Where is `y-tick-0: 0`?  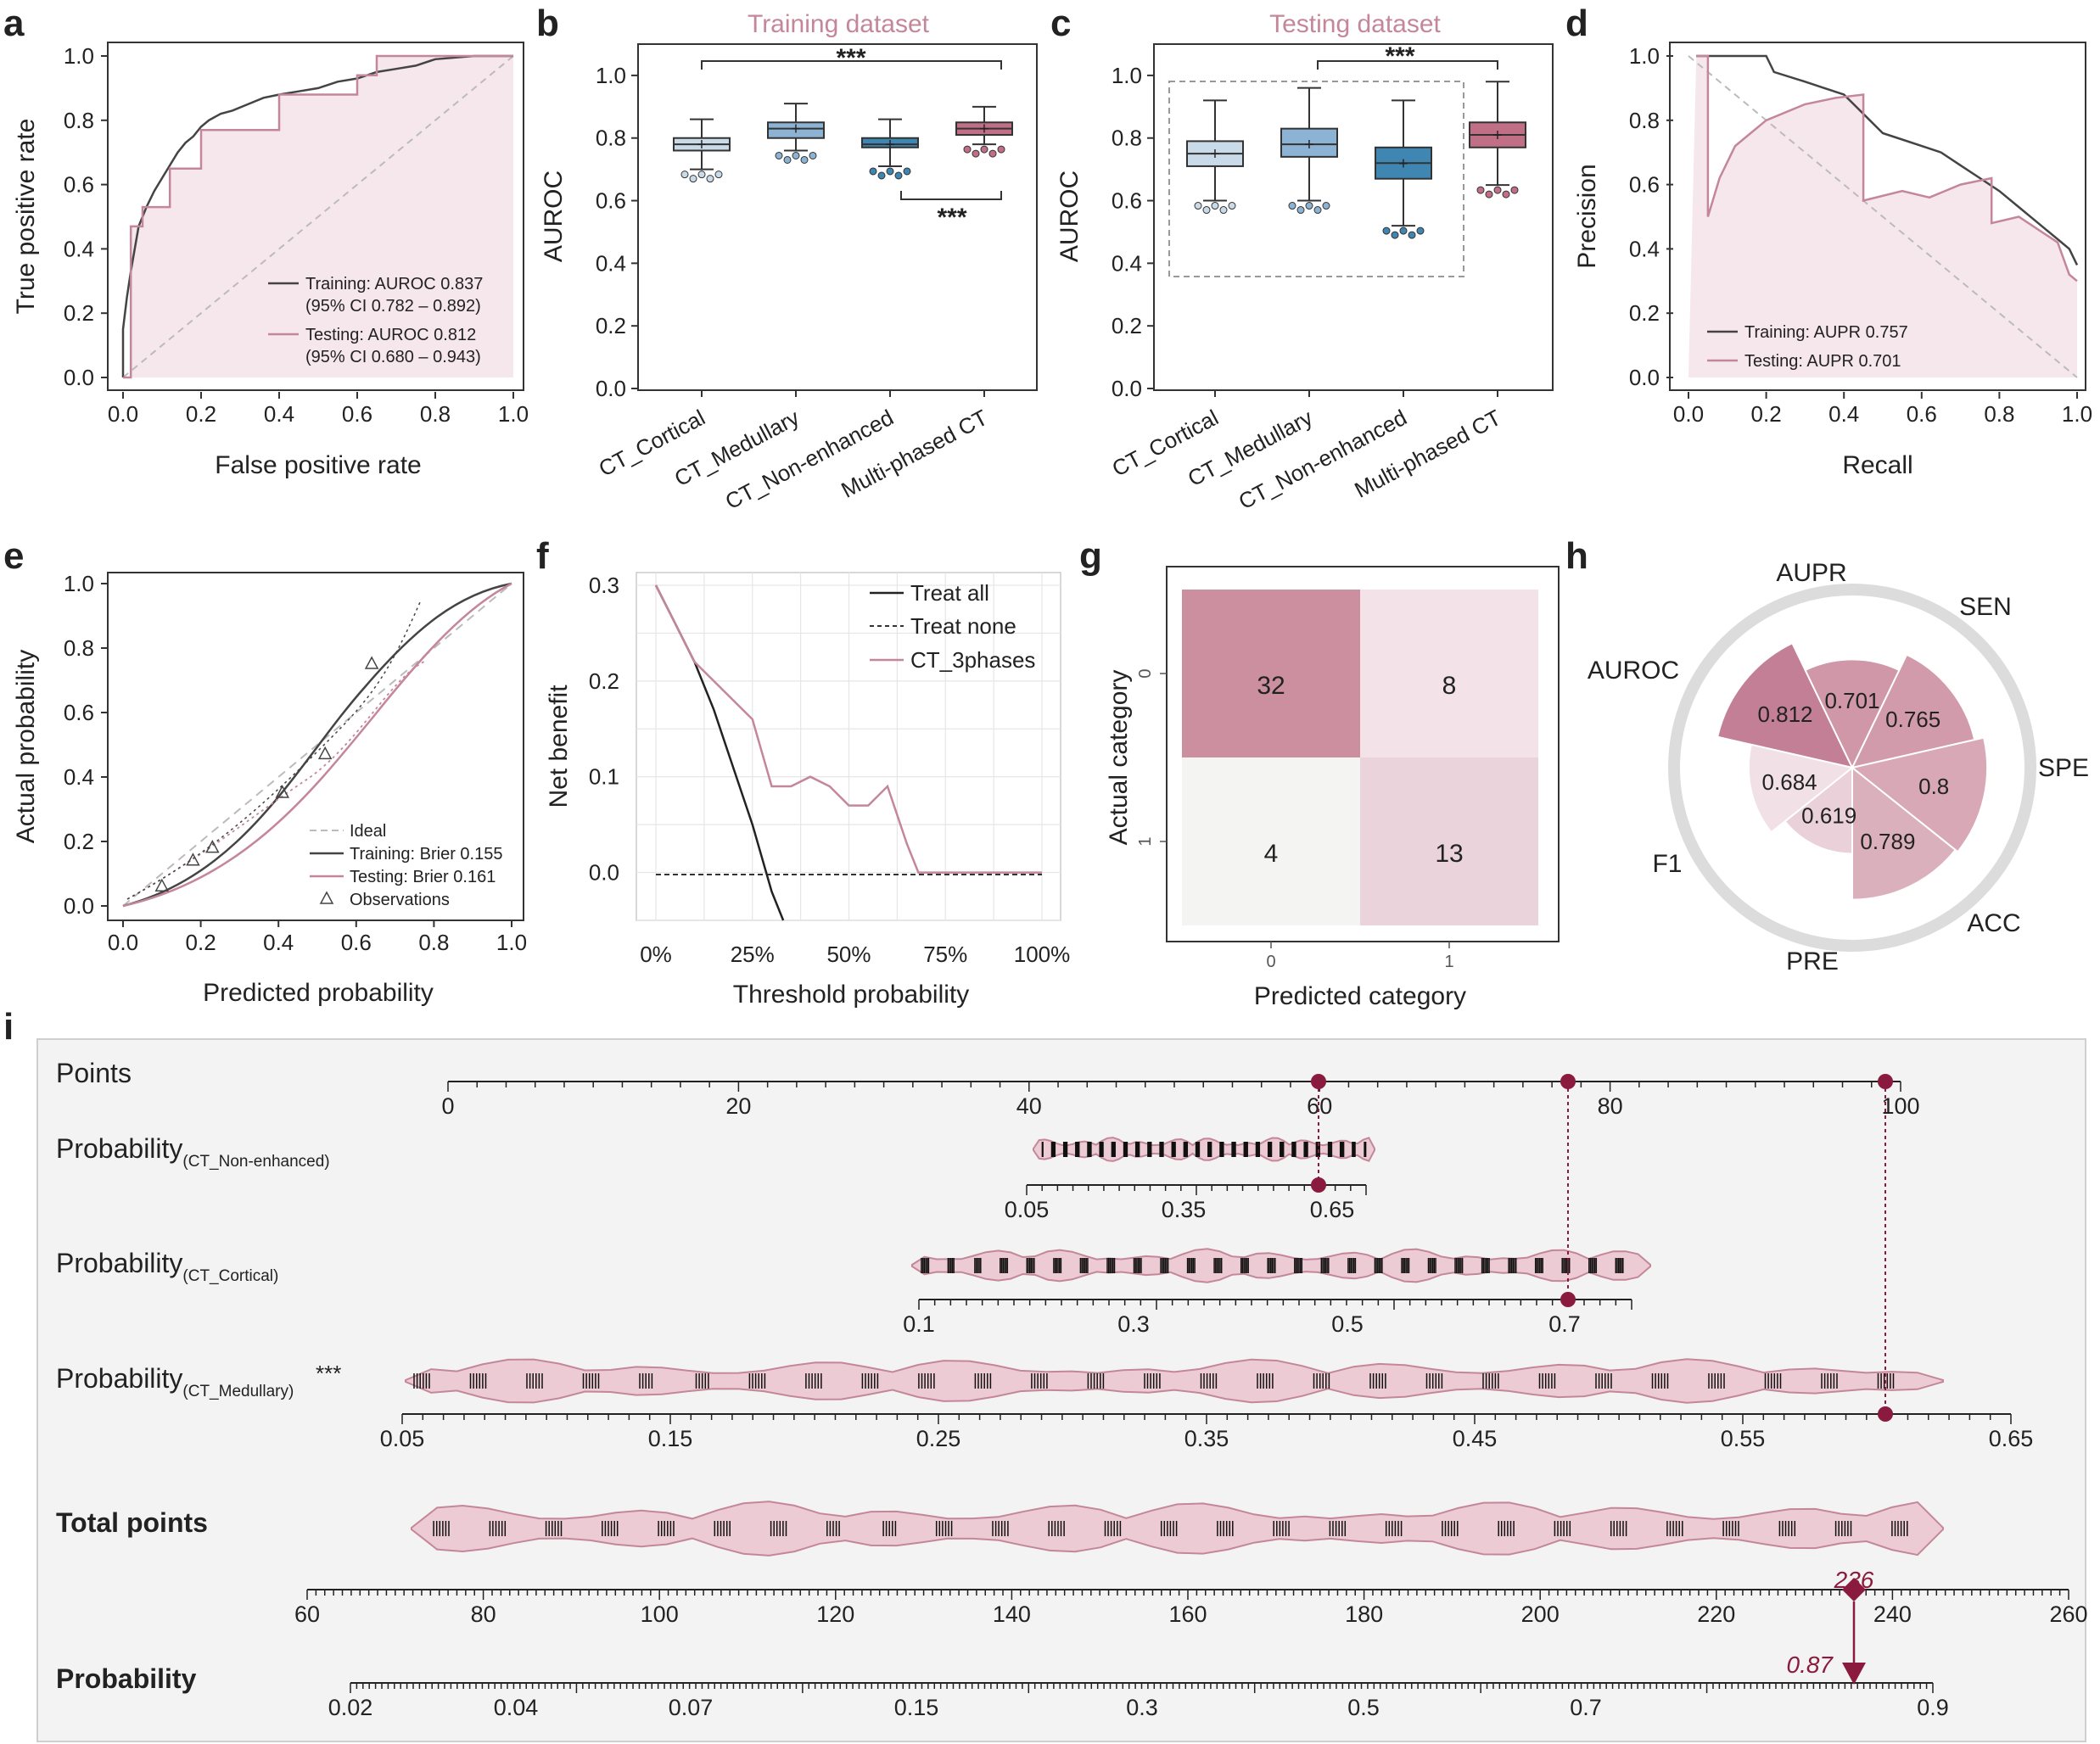
y-tick-0: 0 is located at coordinates (1146, 673).